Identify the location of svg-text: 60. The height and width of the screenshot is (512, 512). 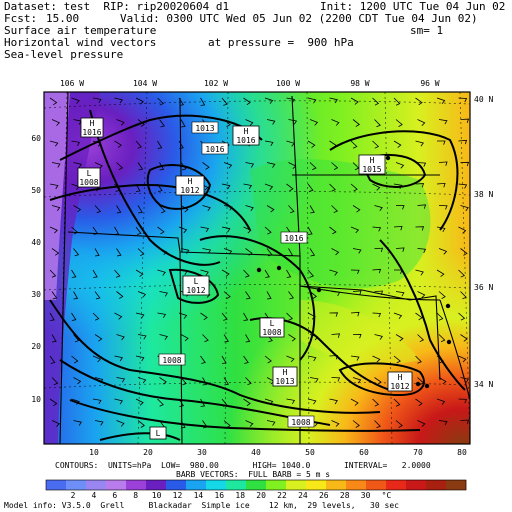
(364, 452).